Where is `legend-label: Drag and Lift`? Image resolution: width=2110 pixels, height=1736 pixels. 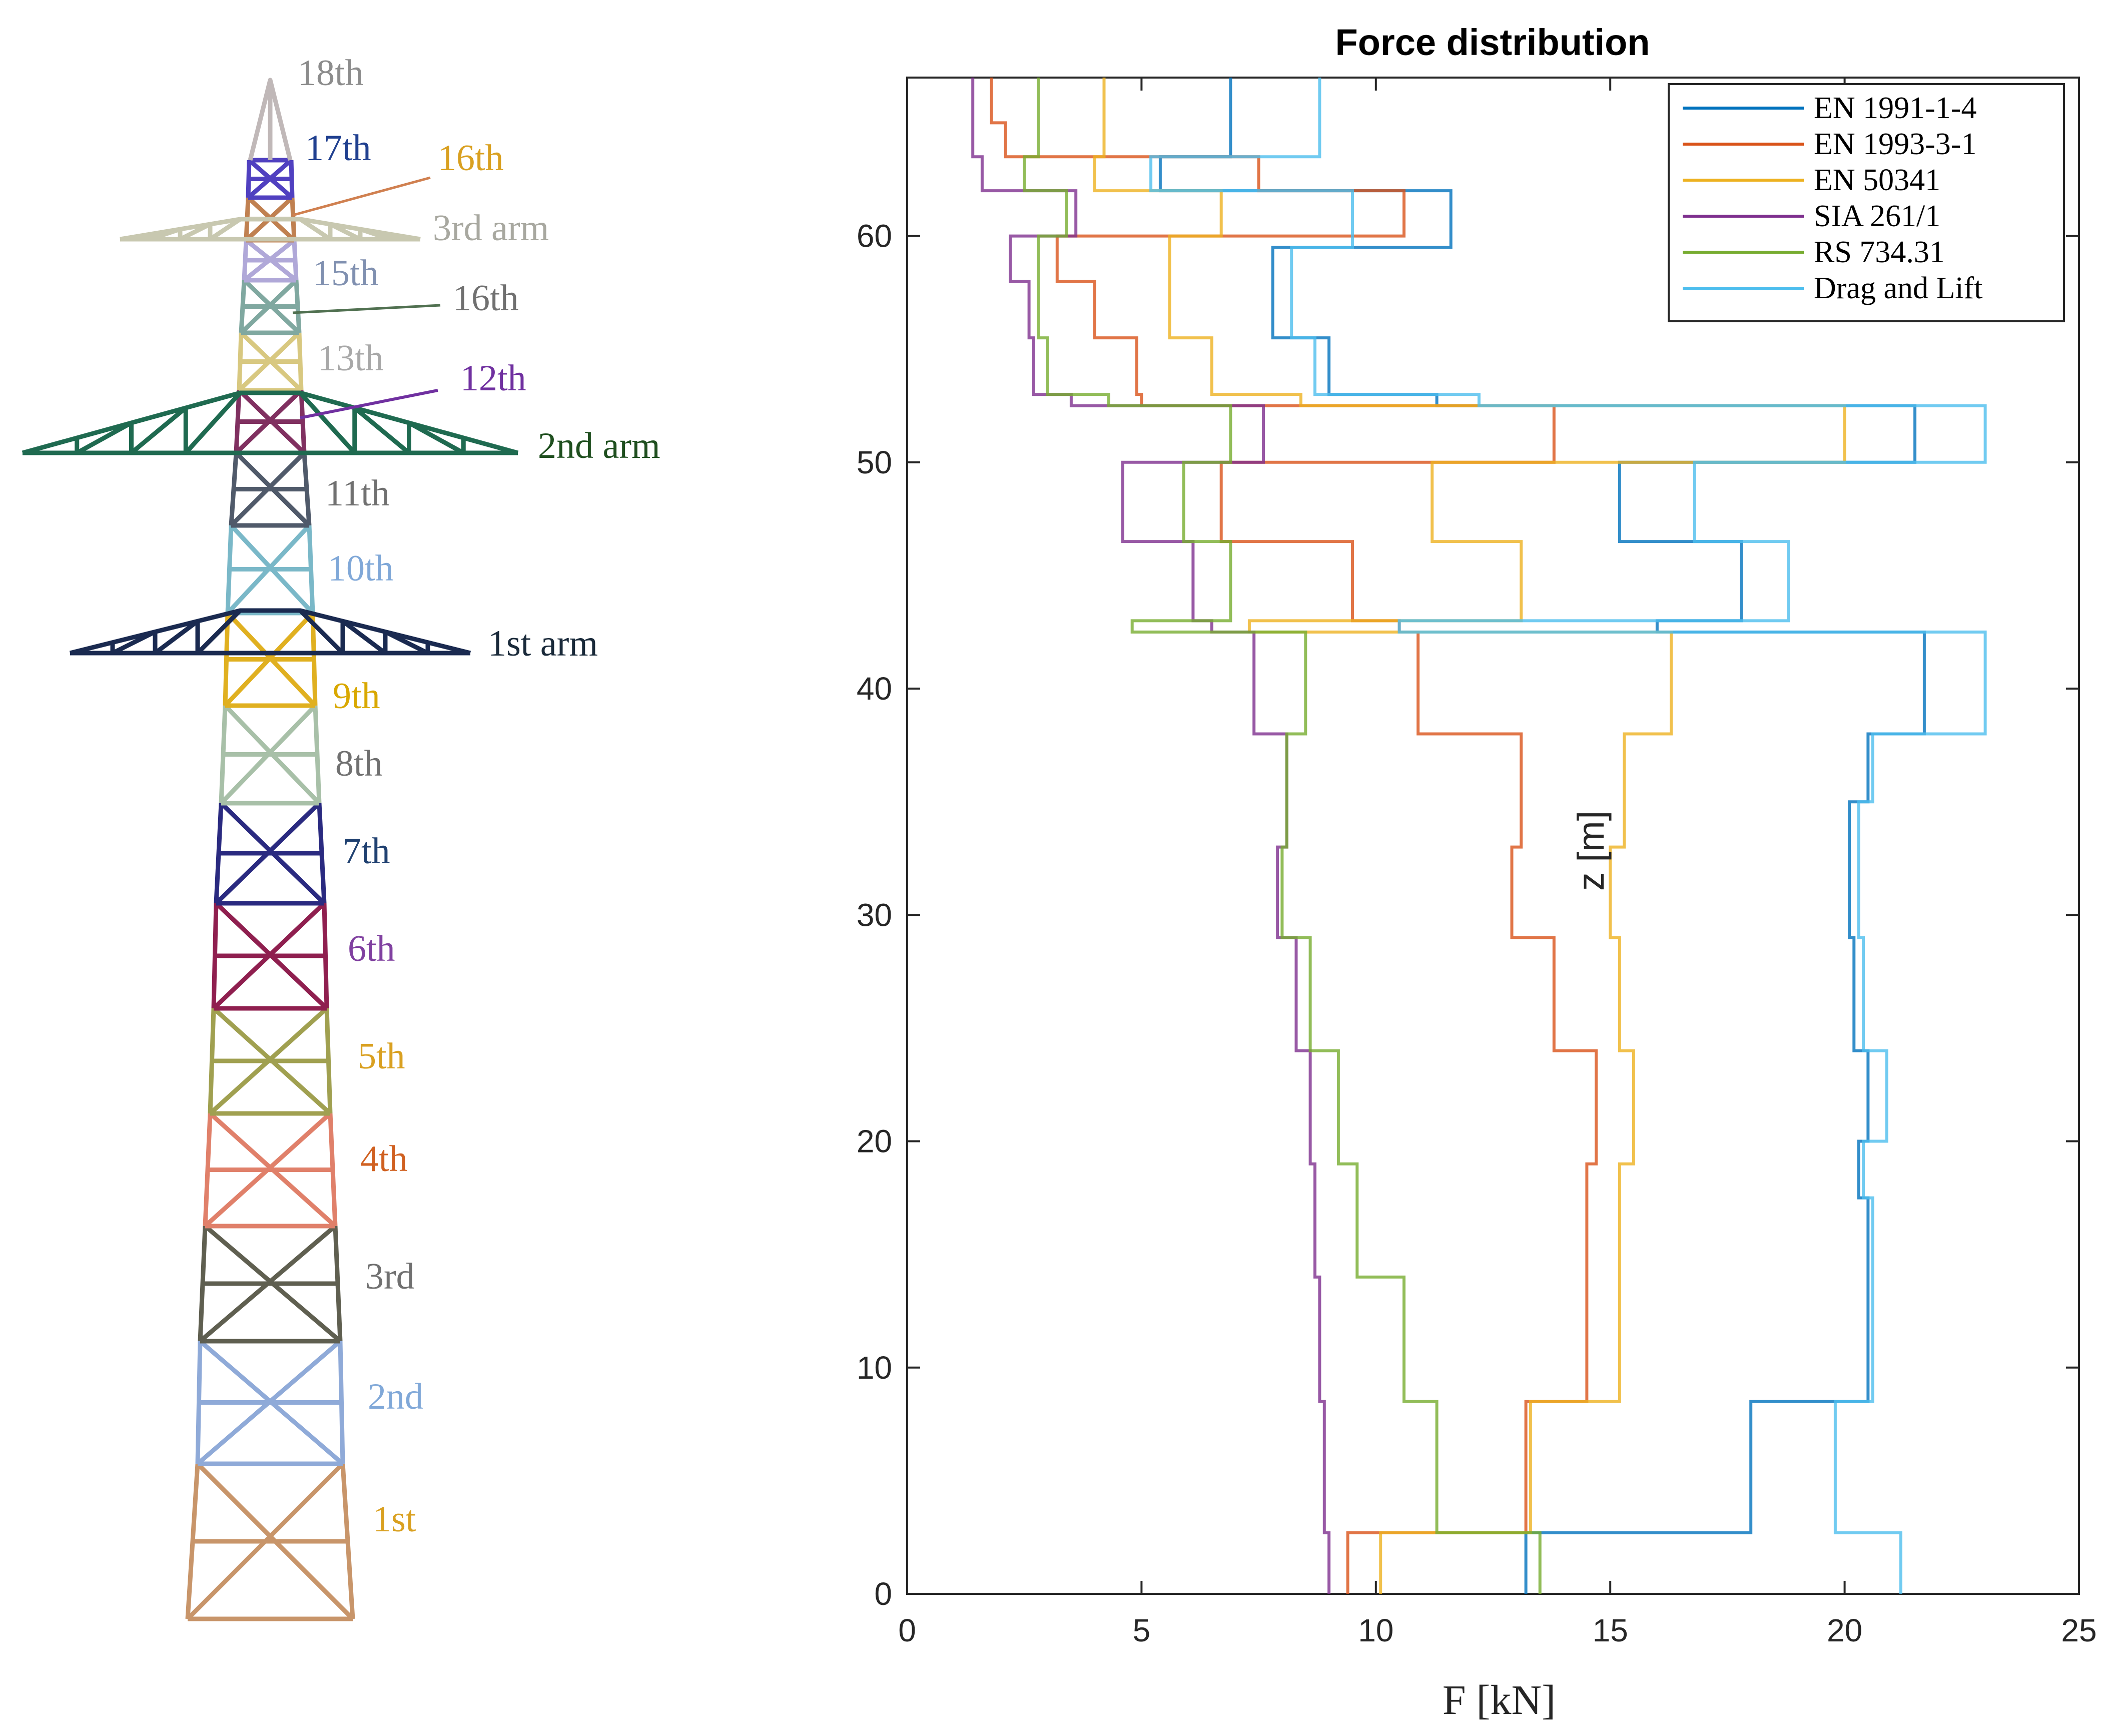 legend-label: Drag and Lift is located at coordinates (1898, 288).